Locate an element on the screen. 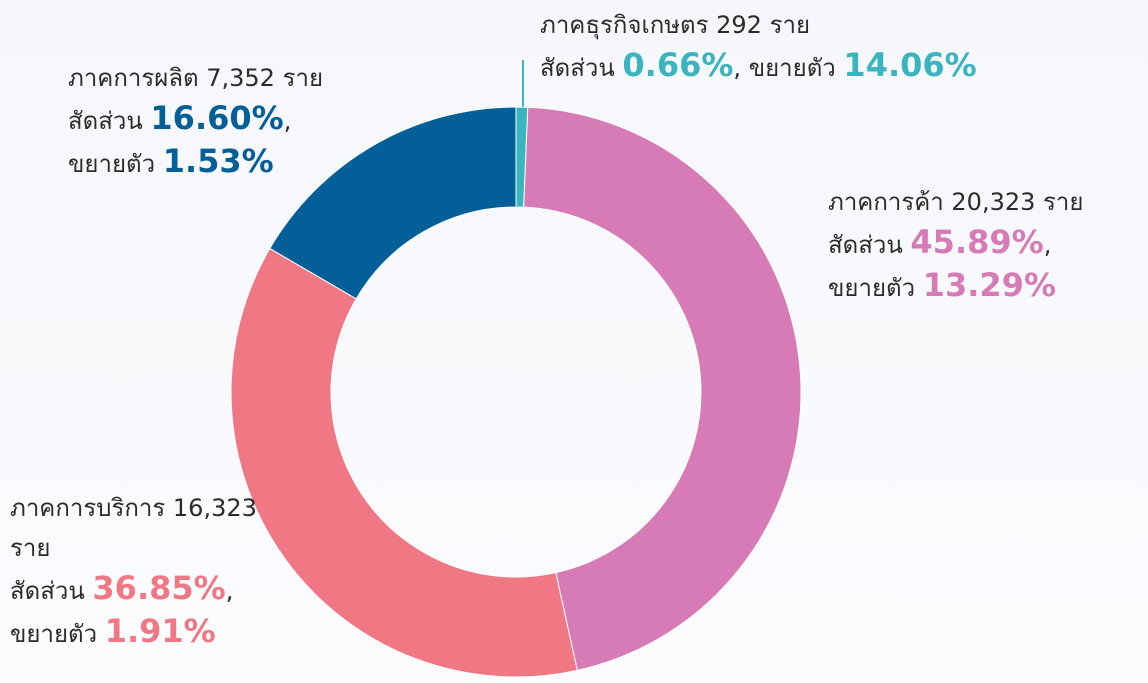 This screenshot has height=683, width=1148. share-line: สัดส่วน 0.66%, ขยายตัว 14.06% is located at coordinates (758, 66).